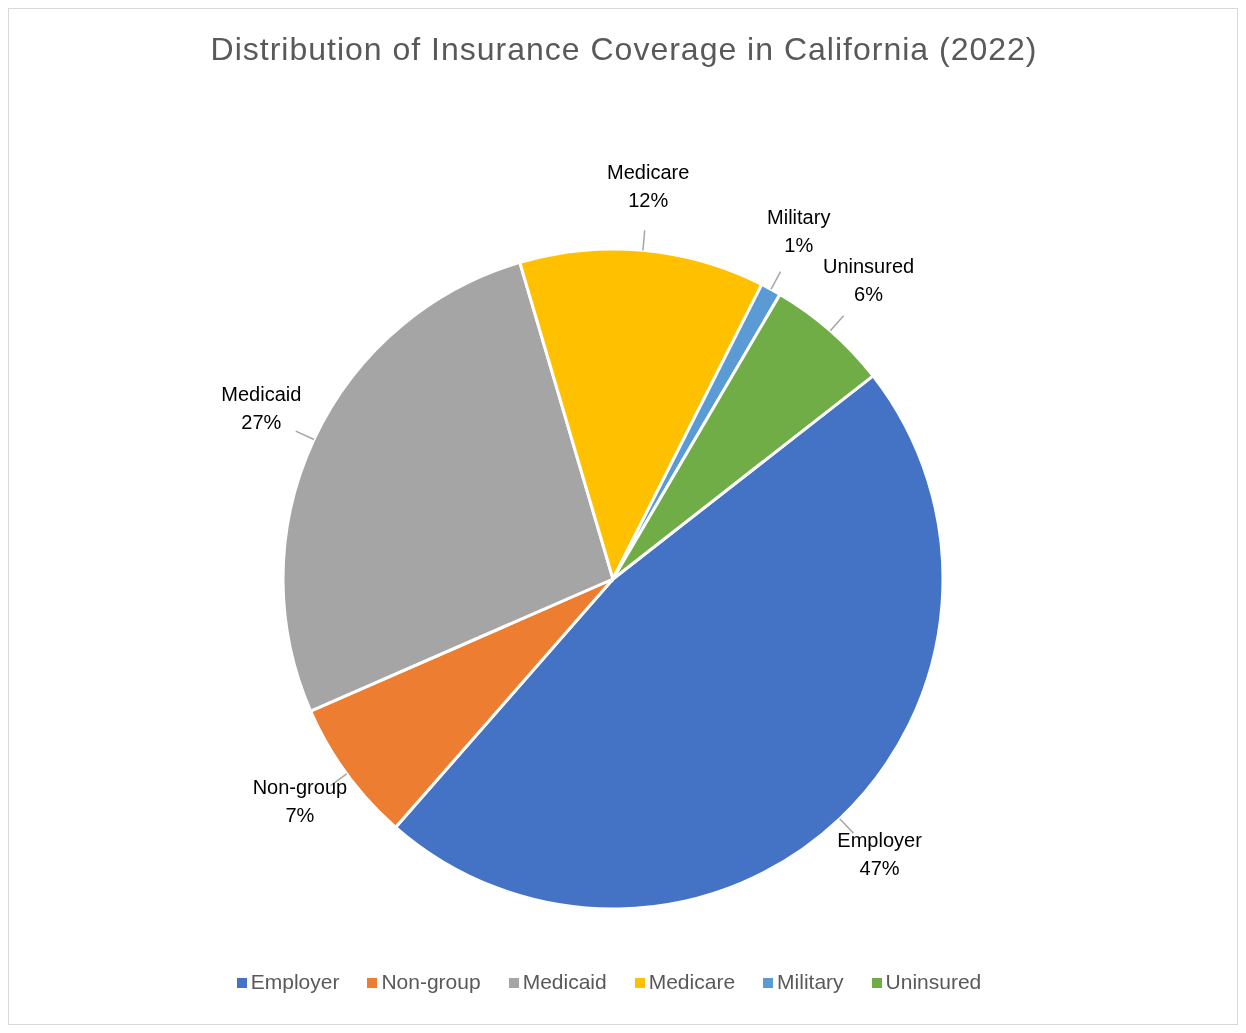 The height and width of the screenshot is (1033, 1246). Describe the element at coordinates (261, 422) in the screenshot. I see `data-label: 27%` at that location.